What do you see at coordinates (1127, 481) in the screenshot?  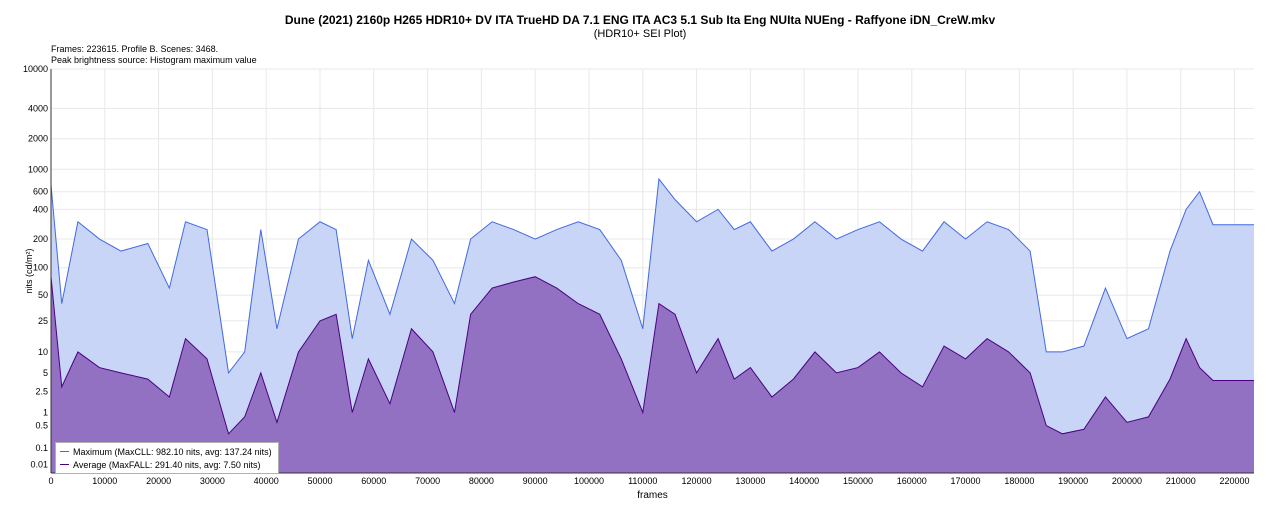 I see `x-tick-label: 200000` at bounding box center [1127, 481].